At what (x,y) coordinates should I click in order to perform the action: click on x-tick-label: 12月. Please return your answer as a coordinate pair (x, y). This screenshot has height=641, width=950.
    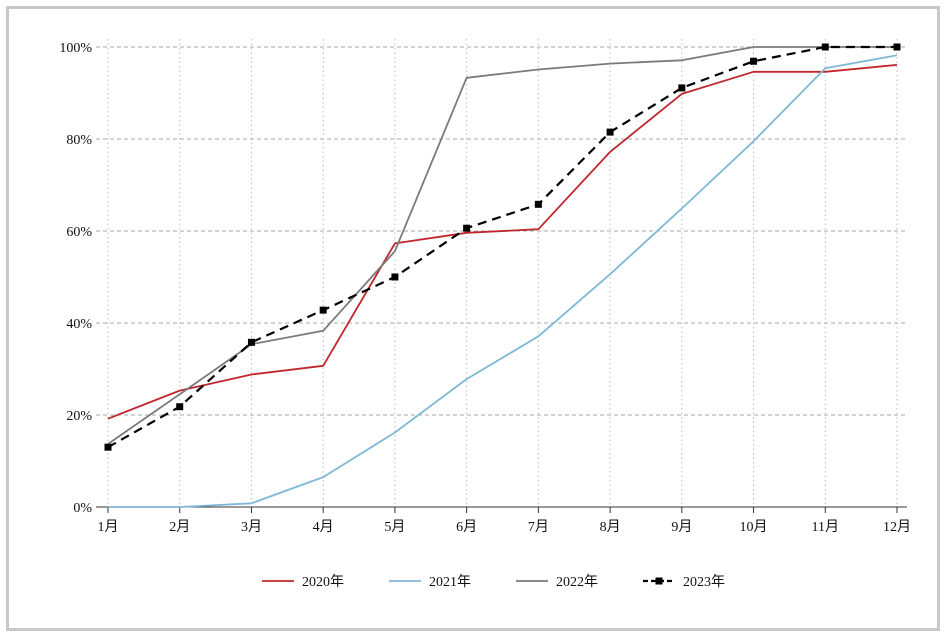
    Looking at the image, I should click on (897, 527).